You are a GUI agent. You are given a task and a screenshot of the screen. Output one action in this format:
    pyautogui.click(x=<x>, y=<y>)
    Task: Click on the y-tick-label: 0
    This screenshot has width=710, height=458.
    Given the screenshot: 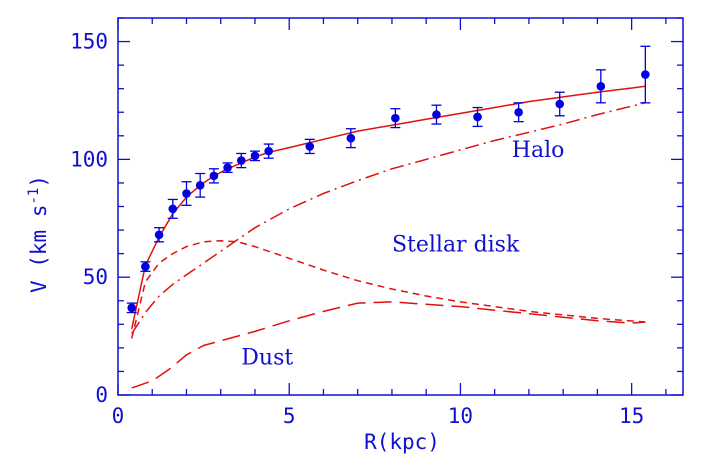 What is the action you would take?
    pyautogui.click(x=101, y=395)
    